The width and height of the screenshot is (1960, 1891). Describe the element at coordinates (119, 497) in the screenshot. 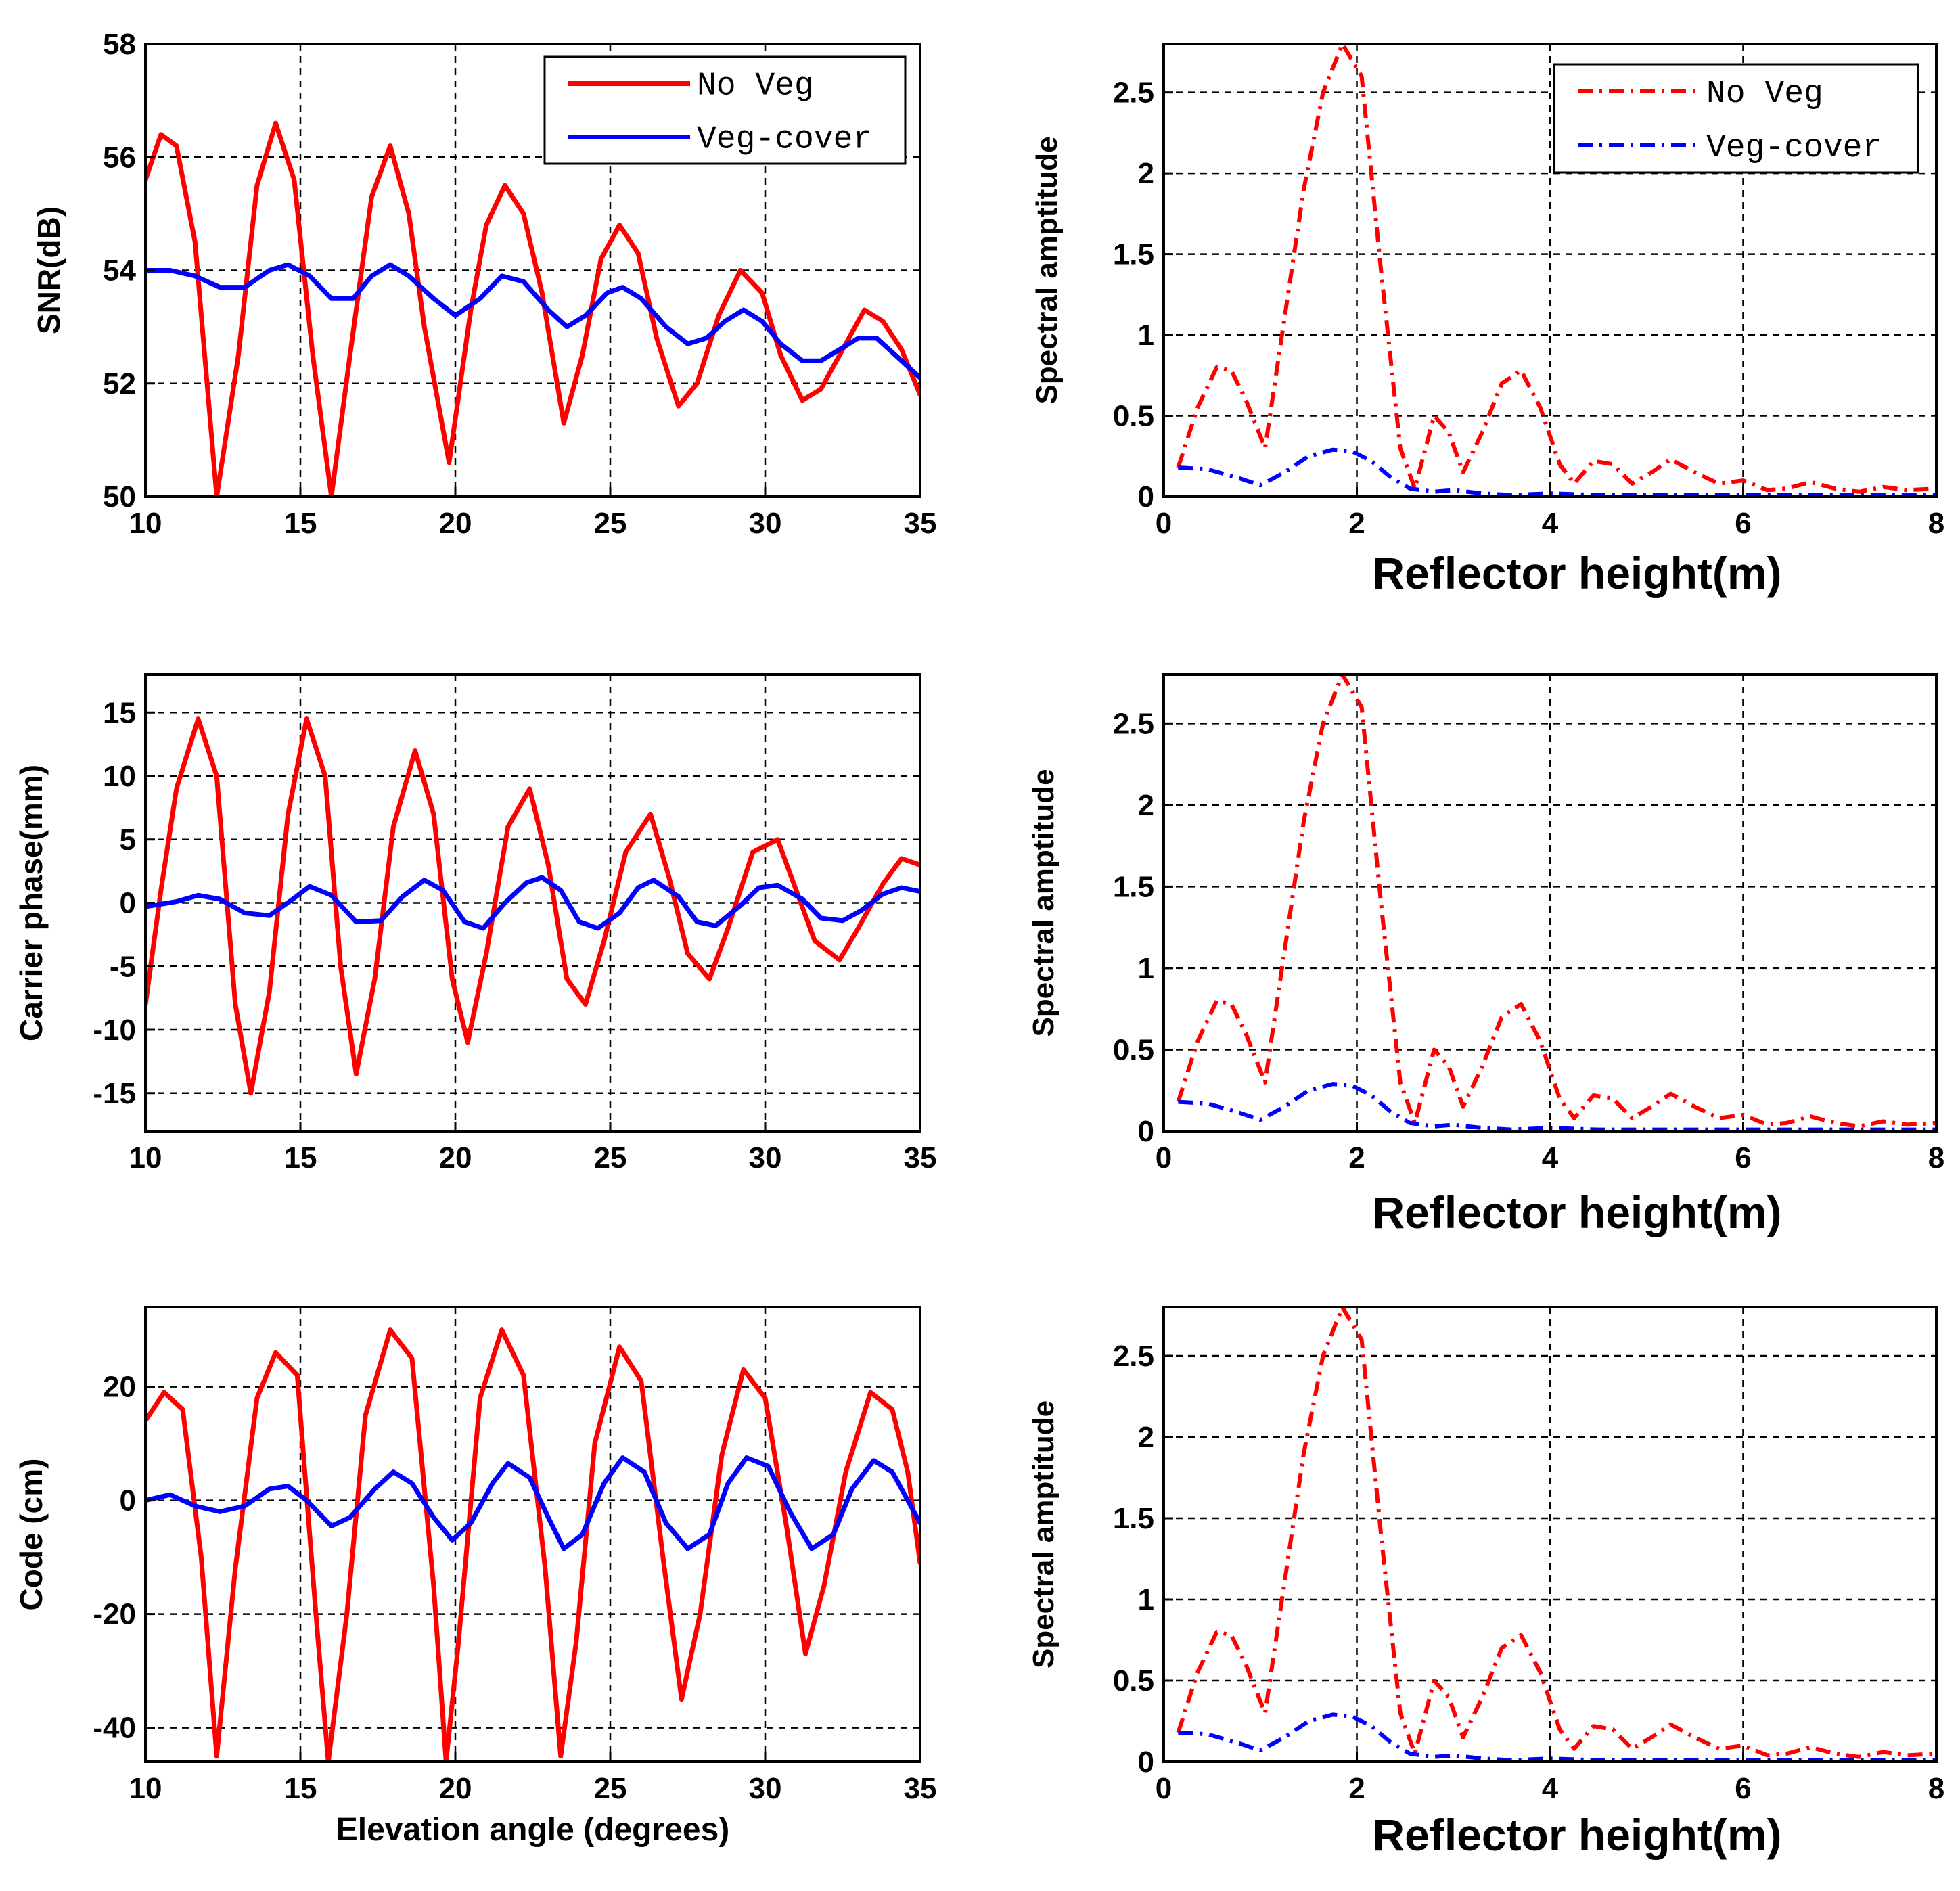

I see `y-tick-label: 50` at that location.